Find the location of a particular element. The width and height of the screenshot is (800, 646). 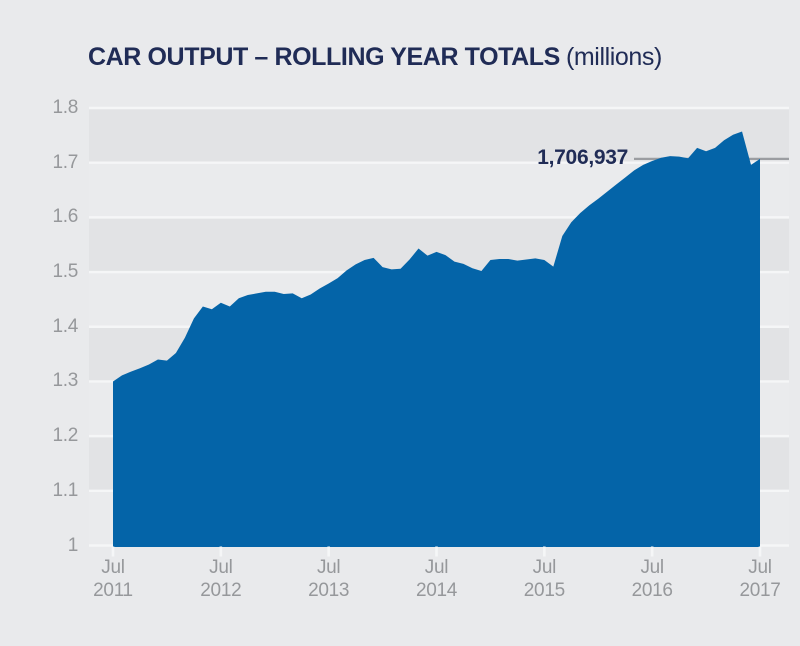

y-tick-label: 1.2 is located at coordinates (65, 436).